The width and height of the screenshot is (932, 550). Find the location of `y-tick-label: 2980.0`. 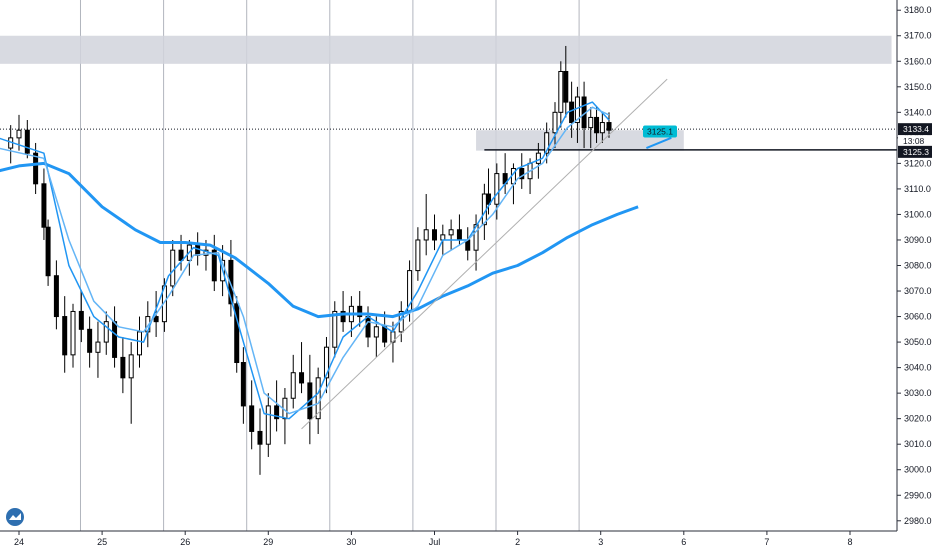

y-tick-label: 2980.0 is located at coordinates (918, 521).